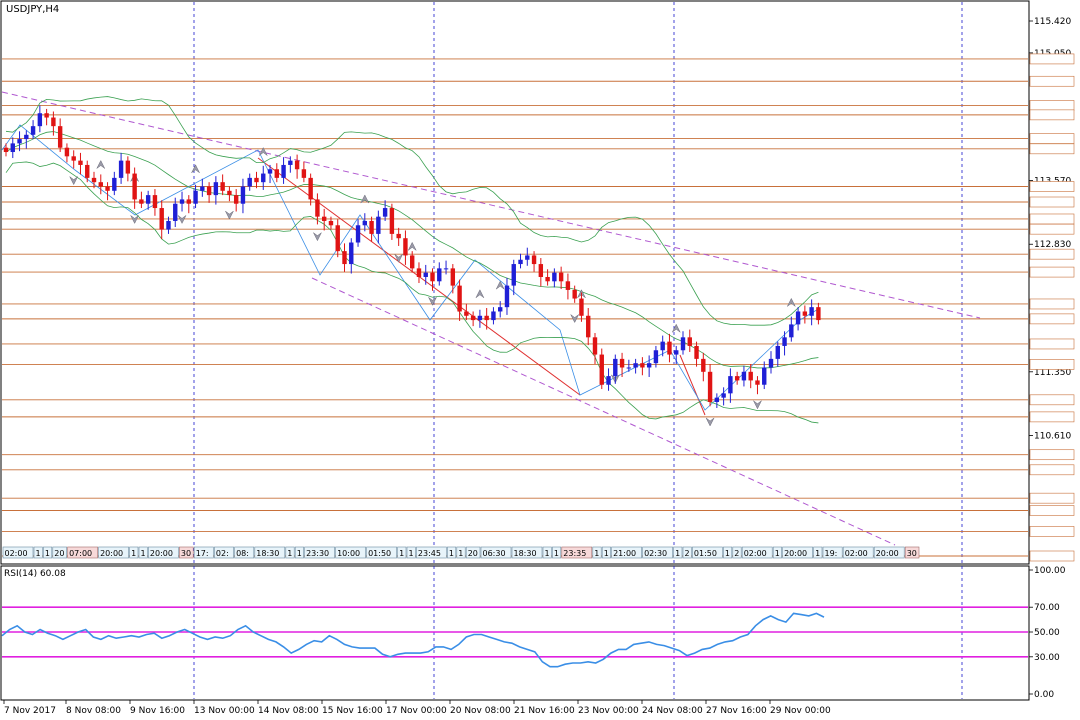 Image resolution: width=1080 pixels, height=720 pixels. What do you see at coordinates (413, 640) in the screenshot?
I see `rsi-line` at bounding box center [413, 640].